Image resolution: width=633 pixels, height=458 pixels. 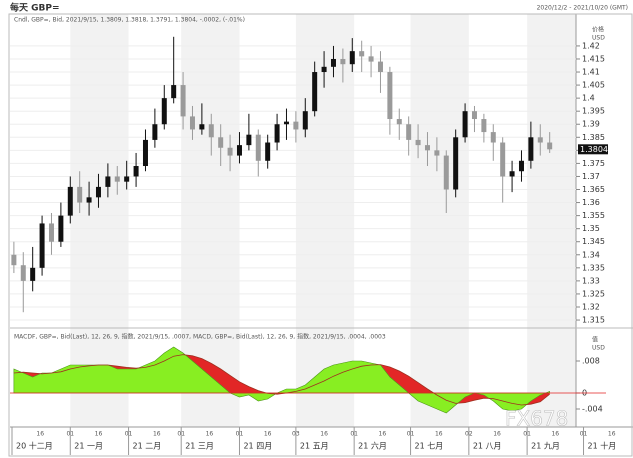 What do you see at coordinates (591, 202) in the screenshot?
I see `y-tick-label: 1.36` at bounding box center [591, 202].